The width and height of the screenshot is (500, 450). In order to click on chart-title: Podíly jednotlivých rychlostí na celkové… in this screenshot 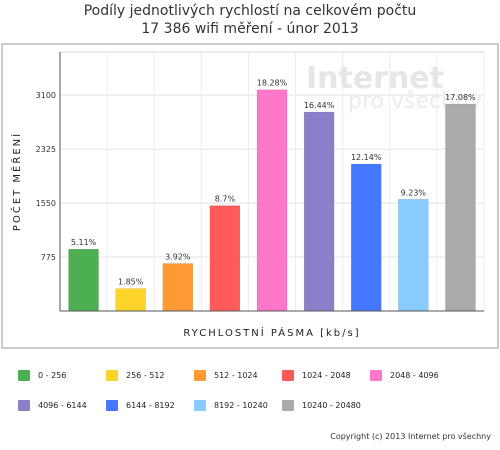, I will do `click(250, 20)`.